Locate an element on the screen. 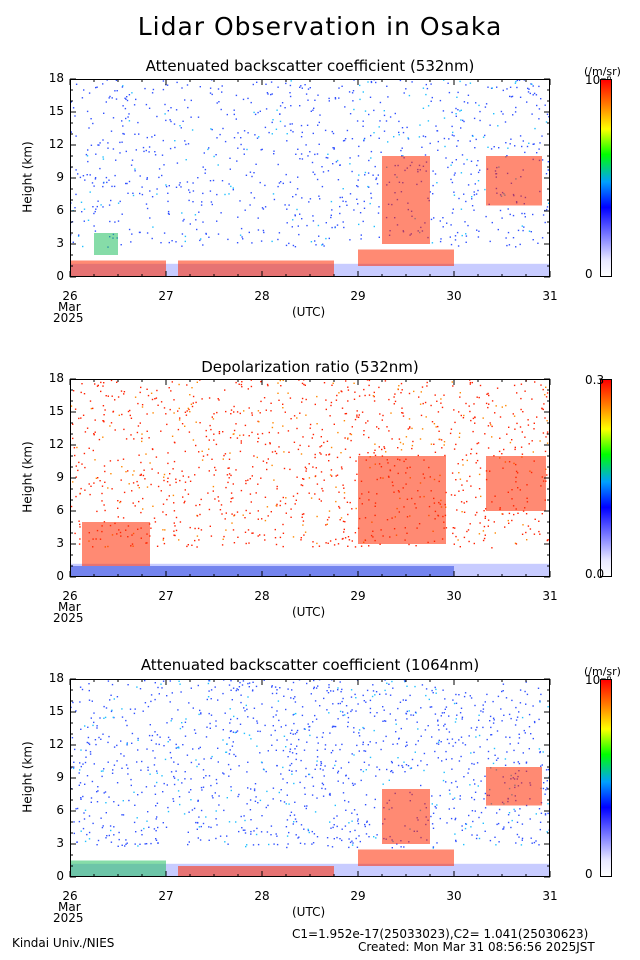 This screenshot has height=960, width=640. main-title: Lidar Observation in Osaka is located at coordinates (320, 26).